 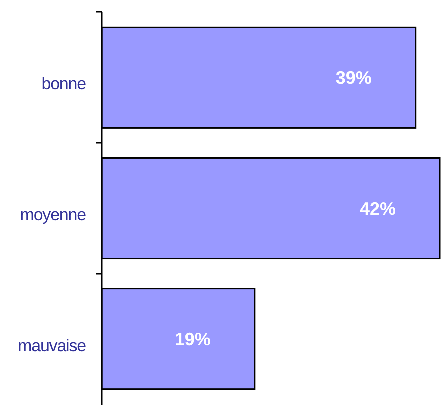 I want to click on data-label: 39%, so click(x=354, y=78).